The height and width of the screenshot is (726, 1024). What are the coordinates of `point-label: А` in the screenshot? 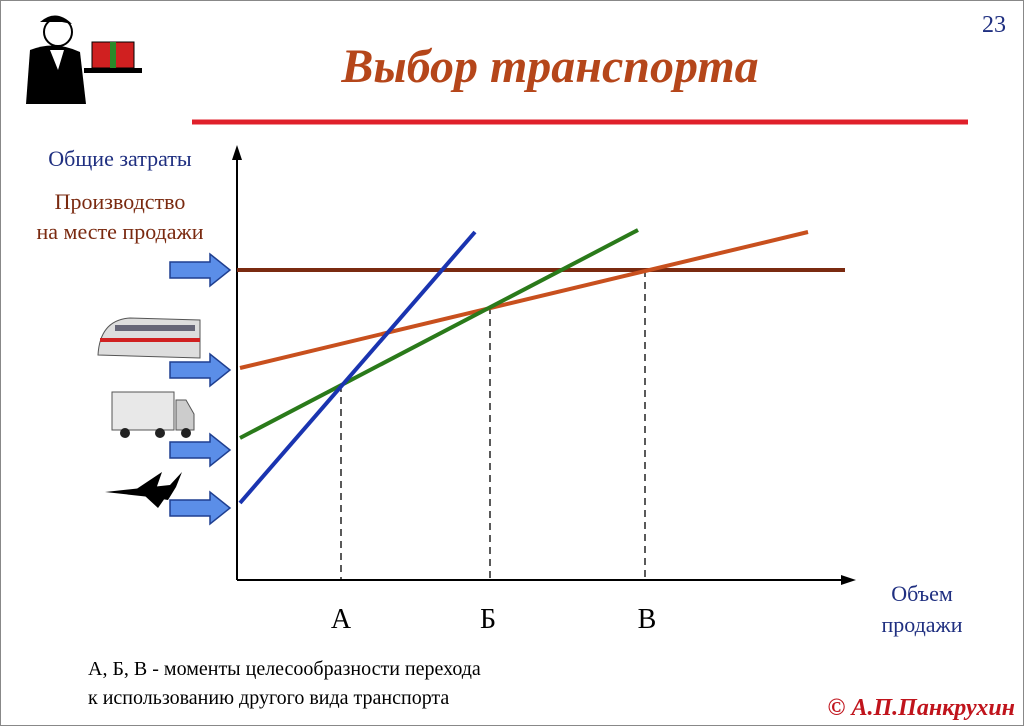 It's located at (341, 619).